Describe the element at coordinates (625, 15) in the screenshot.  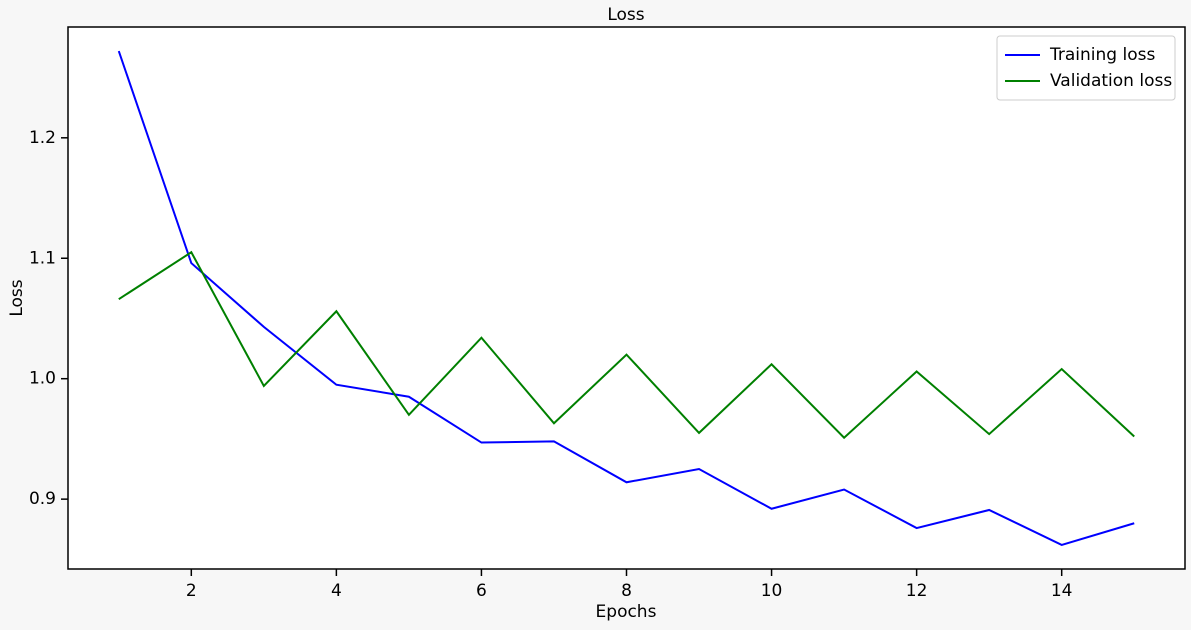
I see `chart-title: Loss` at that location.